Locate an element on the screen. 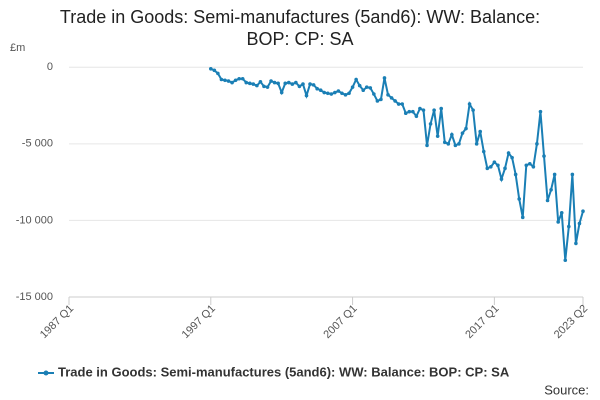 The image size is (600, 400). x-tick-label: 1987 Q1 is located at coordinates (57, 322).